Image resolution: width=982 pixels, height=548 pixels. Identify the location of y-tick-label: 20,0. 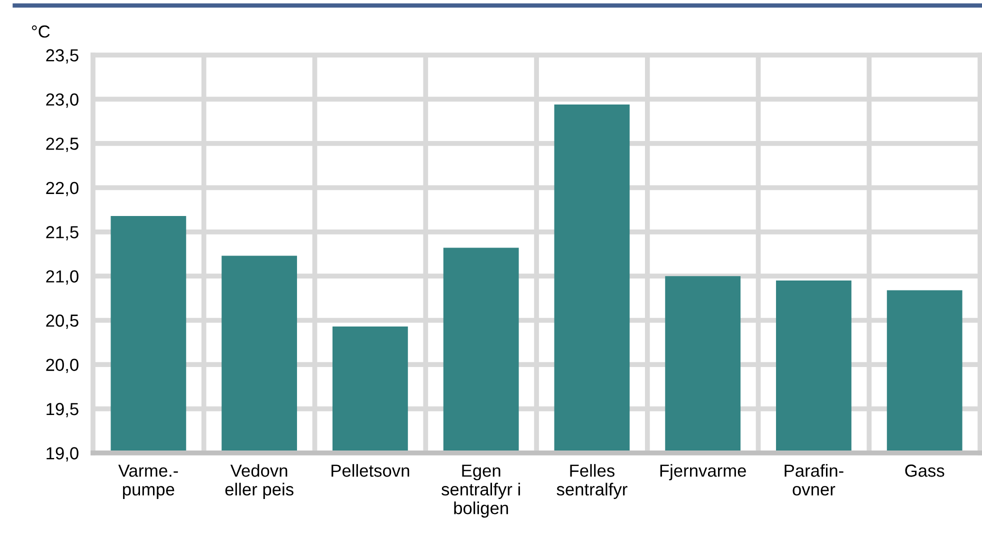
(62, 366).